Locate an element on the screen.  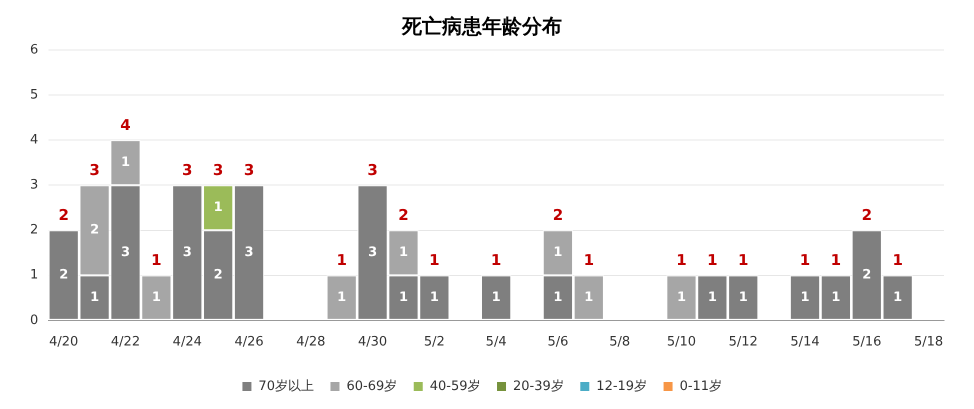
legend-label: 12-19岁 is located at coordinates (622, 386).